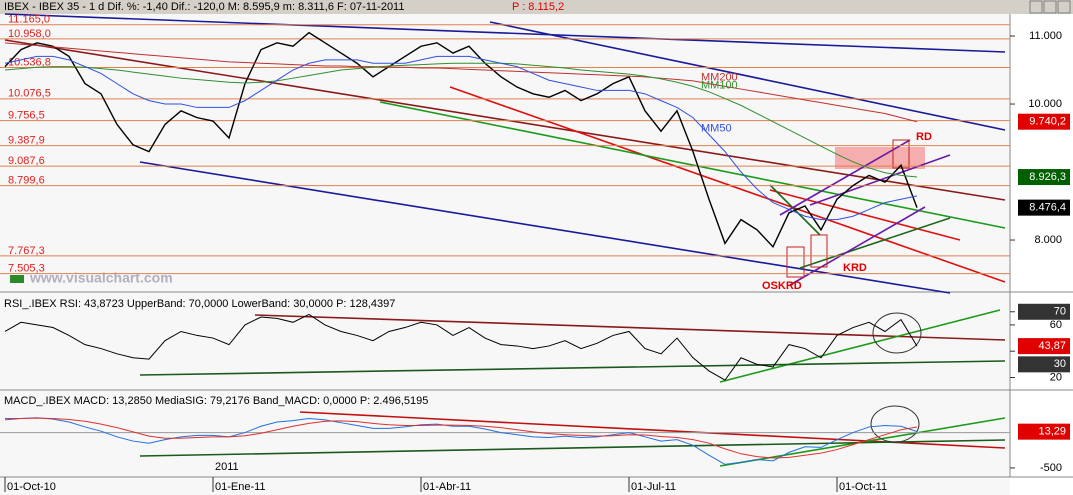 This screenshot has height=495, width=1073. I want to click on x-tick-label: 01-Ene-11, so click(240, 487).